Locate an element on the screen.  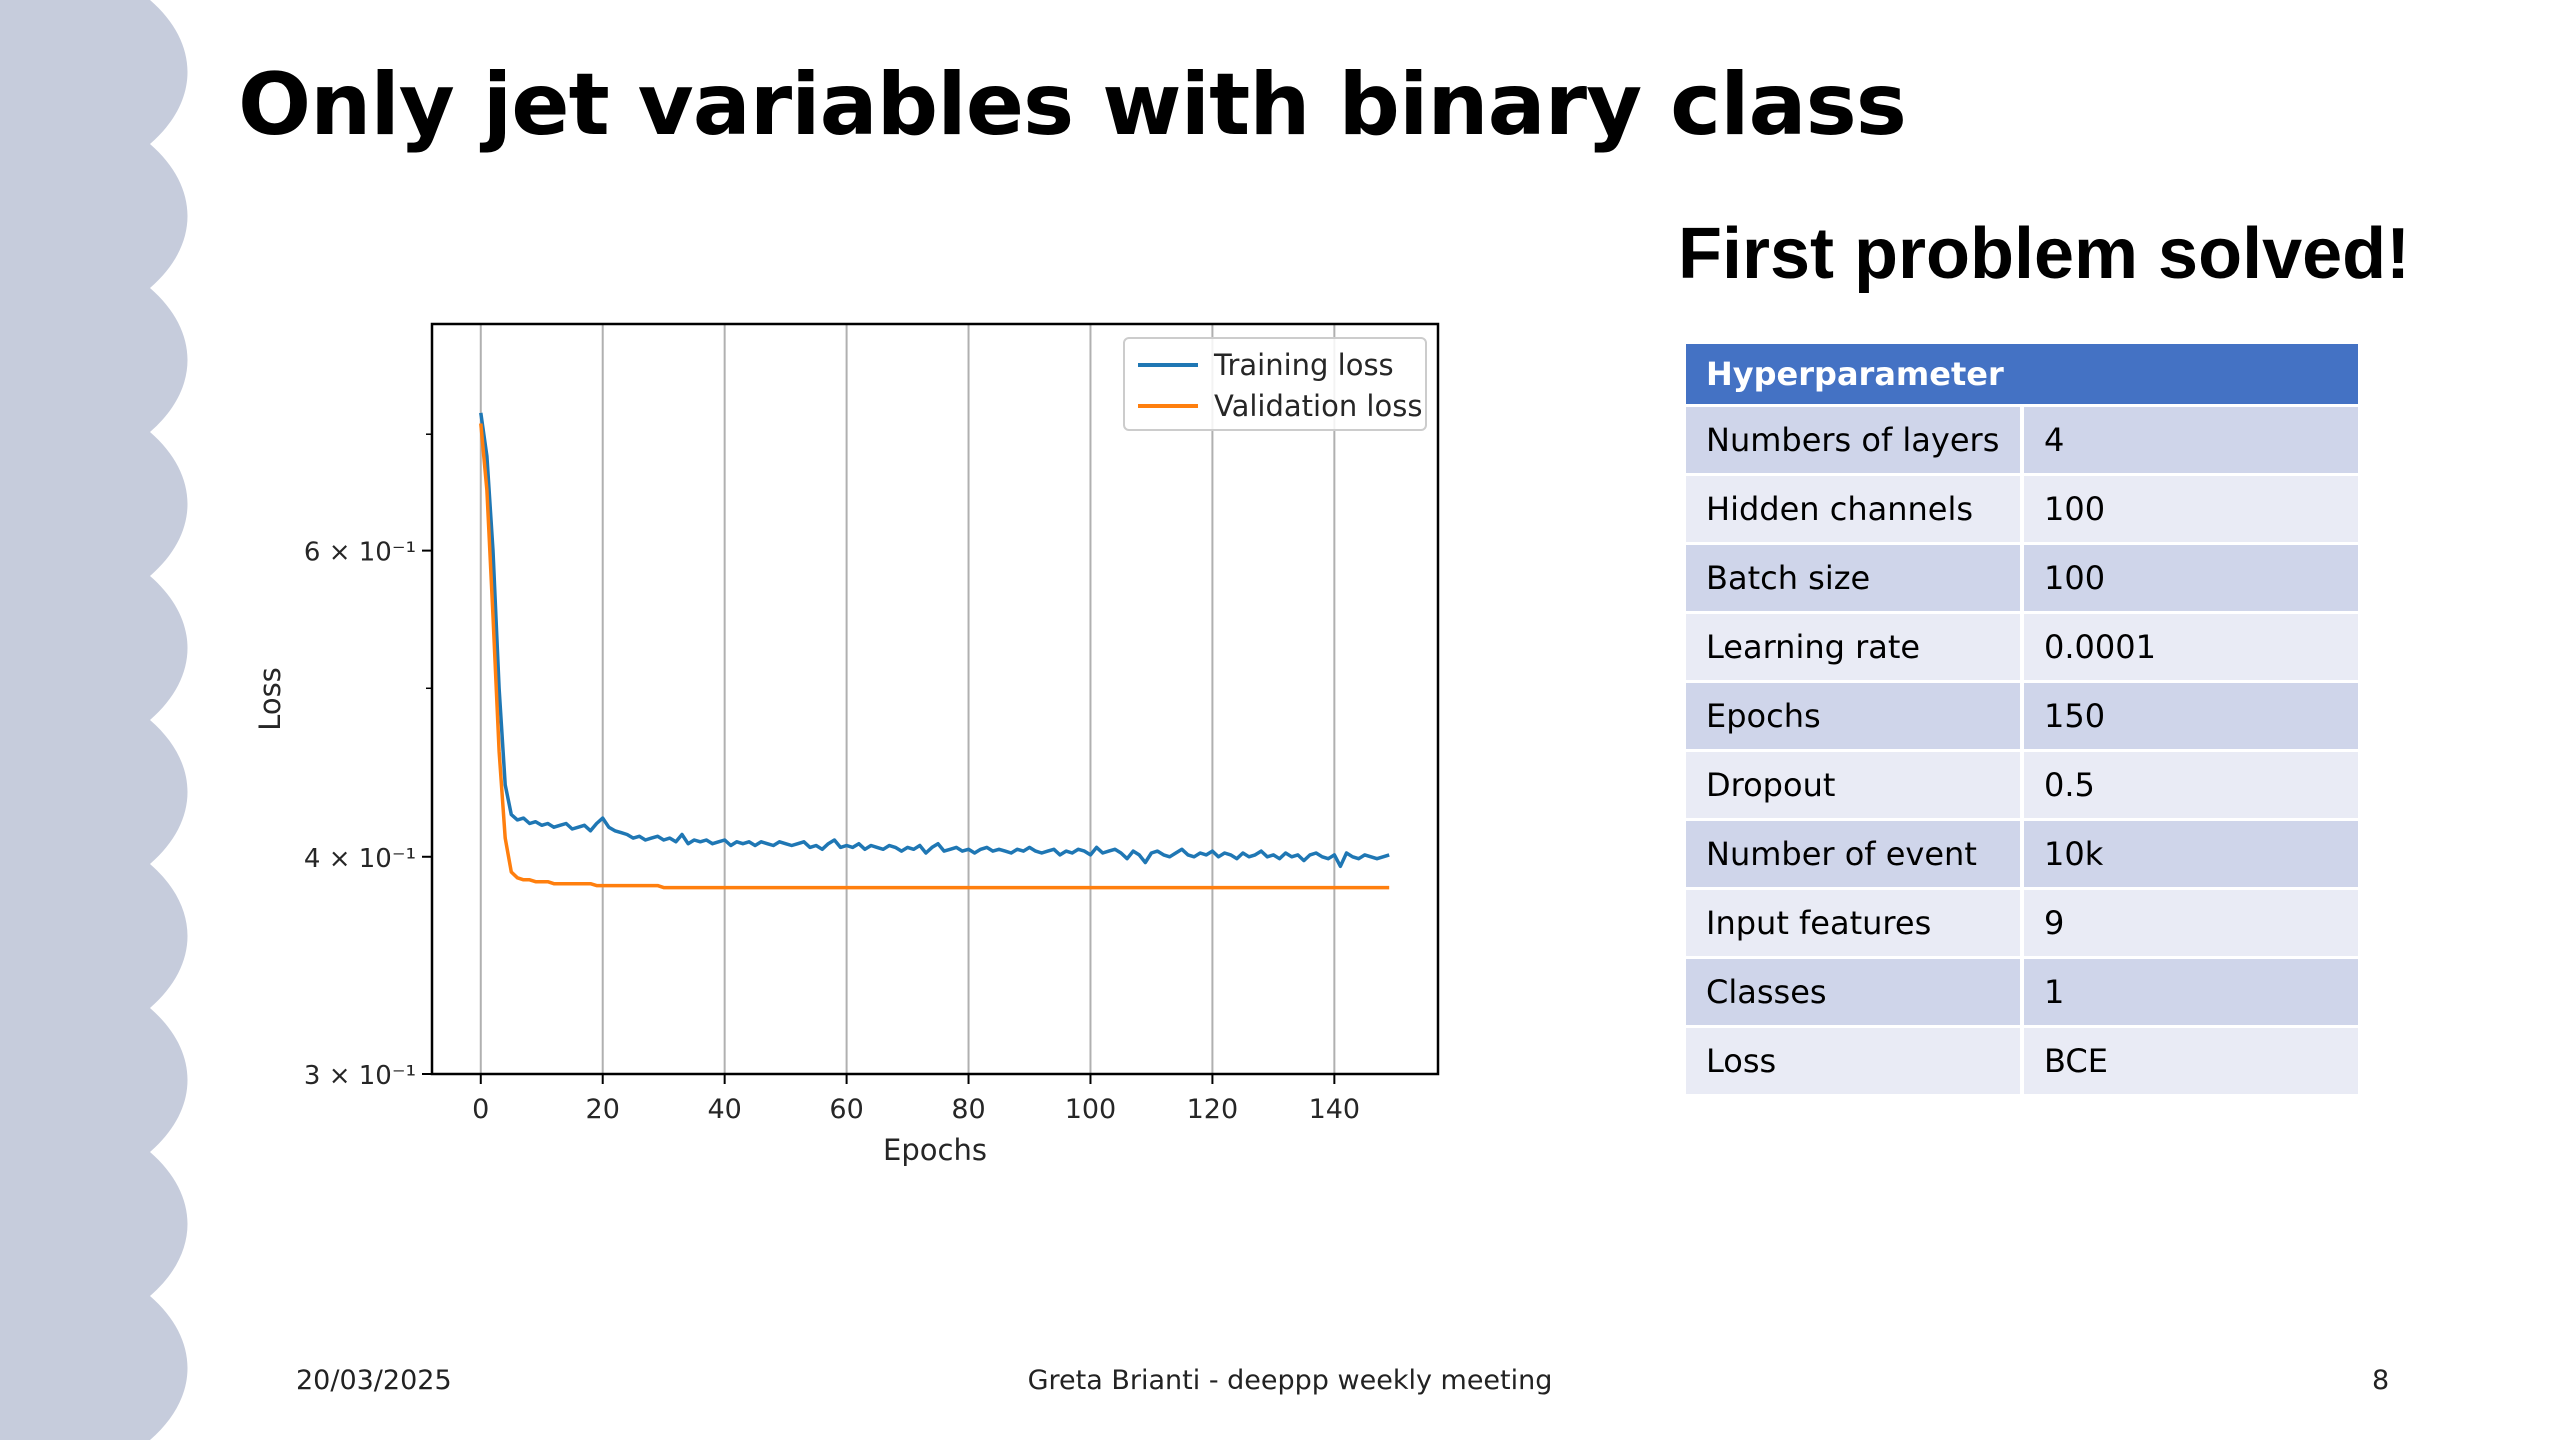
series-lines is located at coordinates (934, 651).